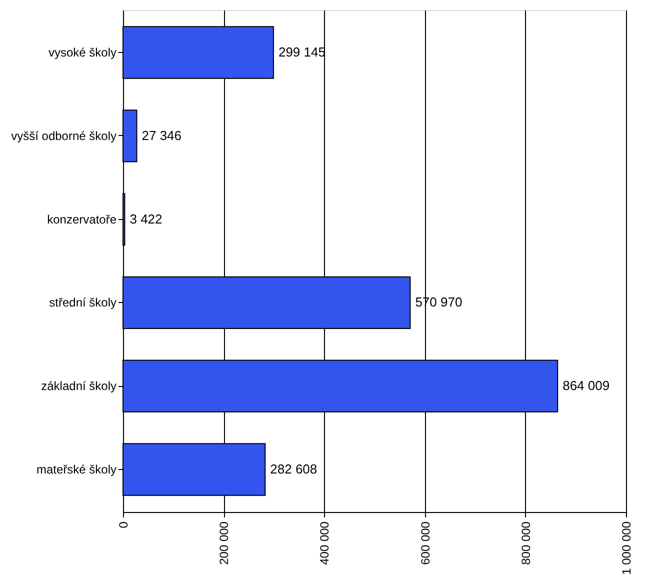 The image size is (662, 580). Describe the element at coordinates (146, 218) in the screenshot. I see `data-label: 3 422` at that location.